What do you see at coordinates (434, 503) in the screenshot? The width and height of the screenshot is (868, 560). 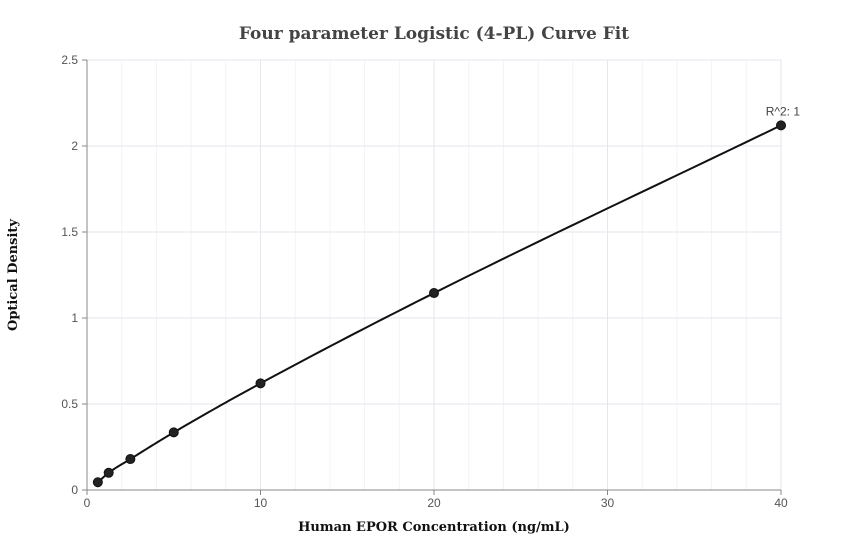 I see `x-tick-label: 20` at bounding box center [434, 503].